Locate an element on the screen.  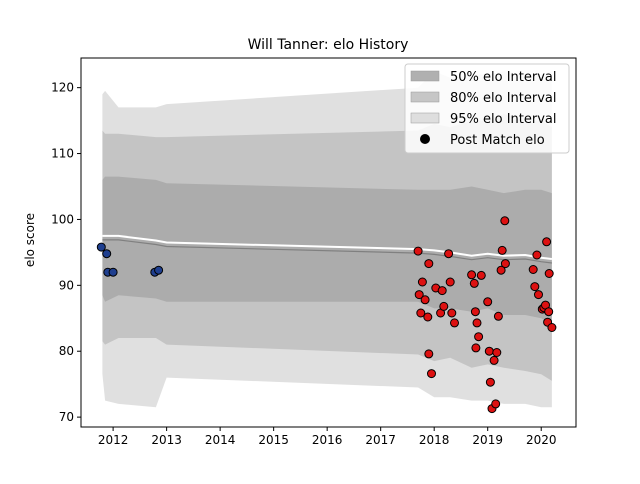
mean-line is located at coordinates (327, 249).